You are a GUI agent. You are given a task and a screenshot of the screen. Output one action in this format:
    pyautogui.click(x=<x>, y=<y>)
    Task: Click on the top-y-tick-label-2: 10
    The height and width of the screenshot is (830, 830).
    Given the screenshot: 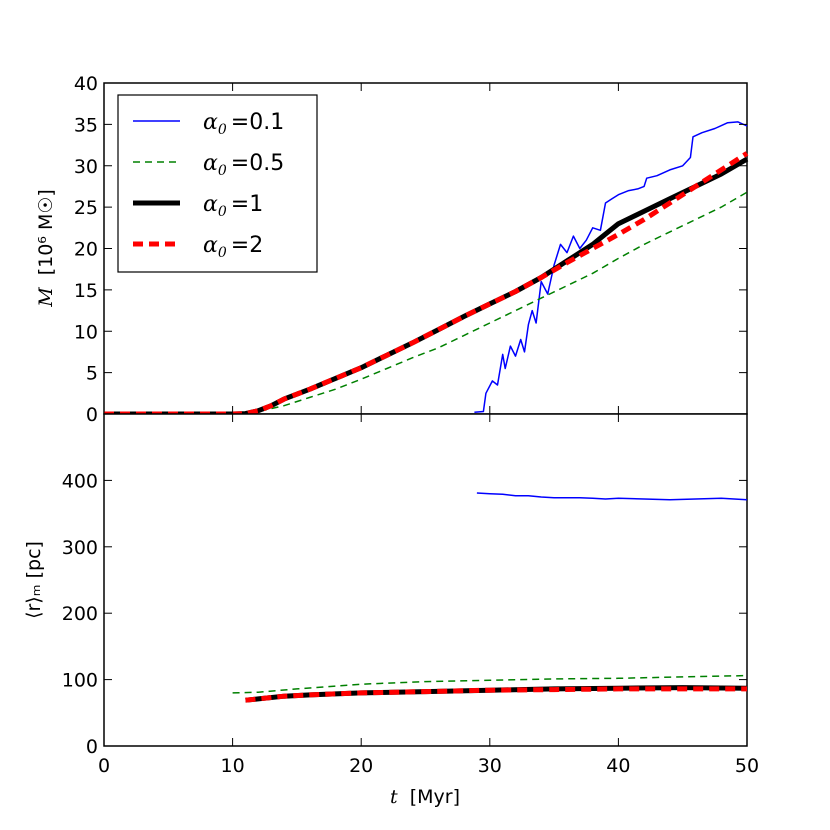 What is the action you would take?
    pyautogui.click(x=86, y=332)
    